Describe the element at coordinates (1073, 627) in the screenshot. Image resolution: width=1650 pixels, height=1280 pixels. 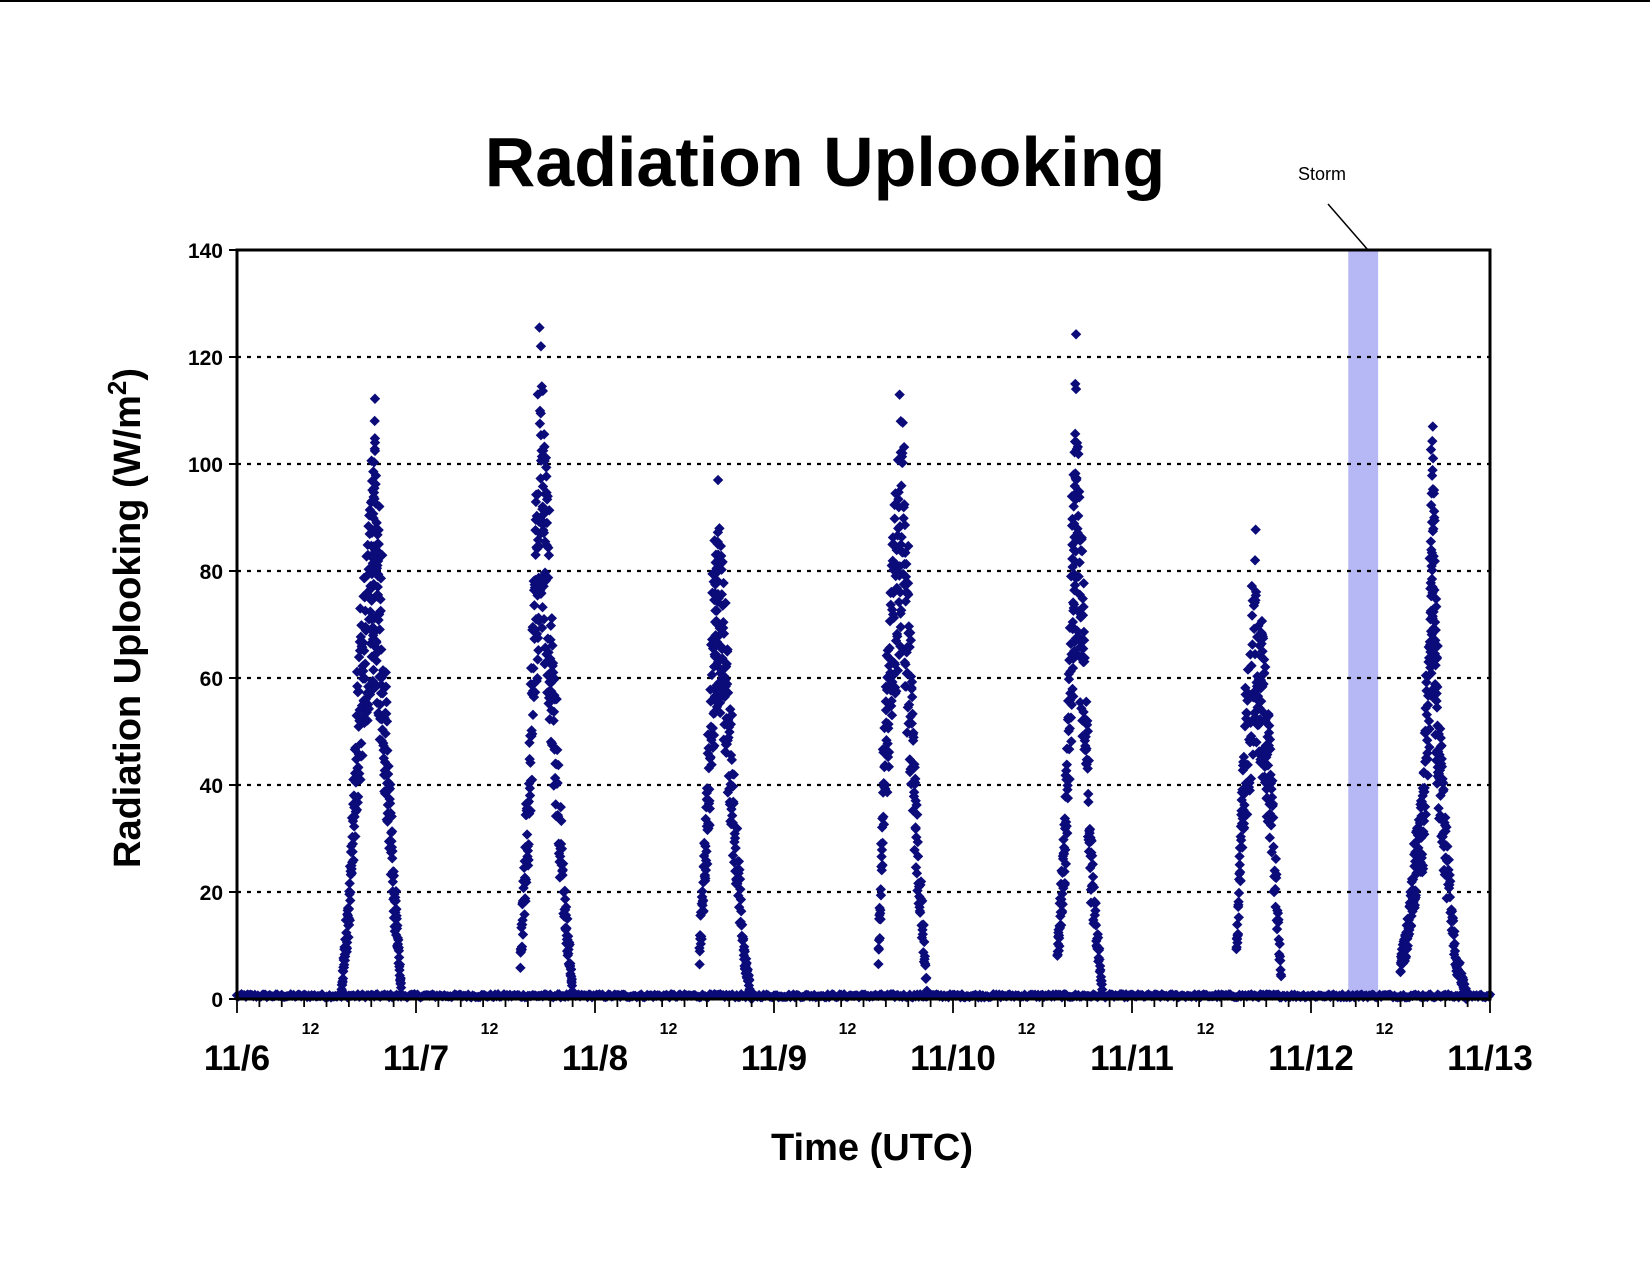
I see `data-point-2061` at that location.